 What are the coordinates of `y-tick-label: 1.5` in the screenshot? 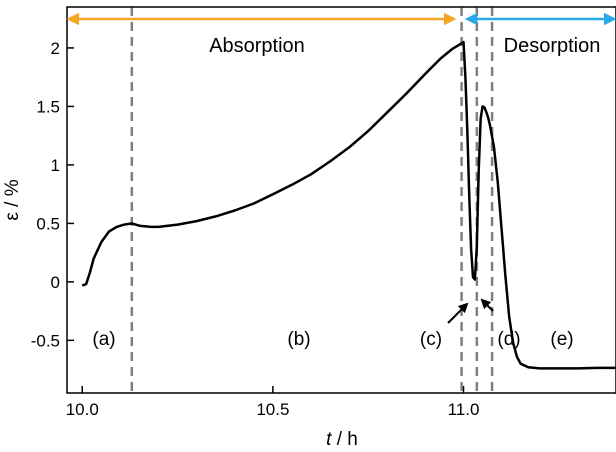 It's located at (48, 106).